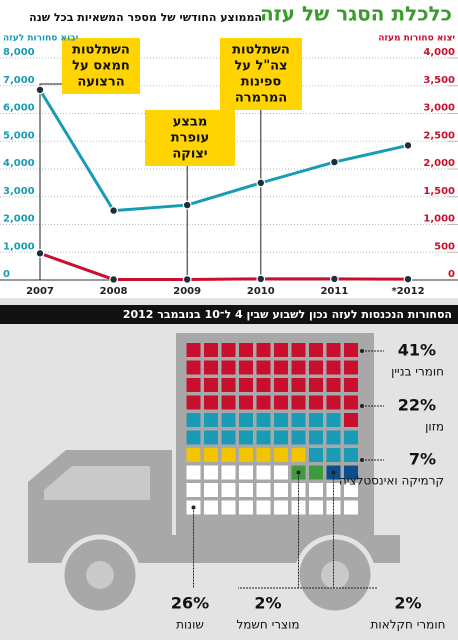 The height and width of the screenshot is (640, 458). Describe the element at coordinates (267, 625) in the screenshot. I see `category-label: מוצרי חשמל` at that location.